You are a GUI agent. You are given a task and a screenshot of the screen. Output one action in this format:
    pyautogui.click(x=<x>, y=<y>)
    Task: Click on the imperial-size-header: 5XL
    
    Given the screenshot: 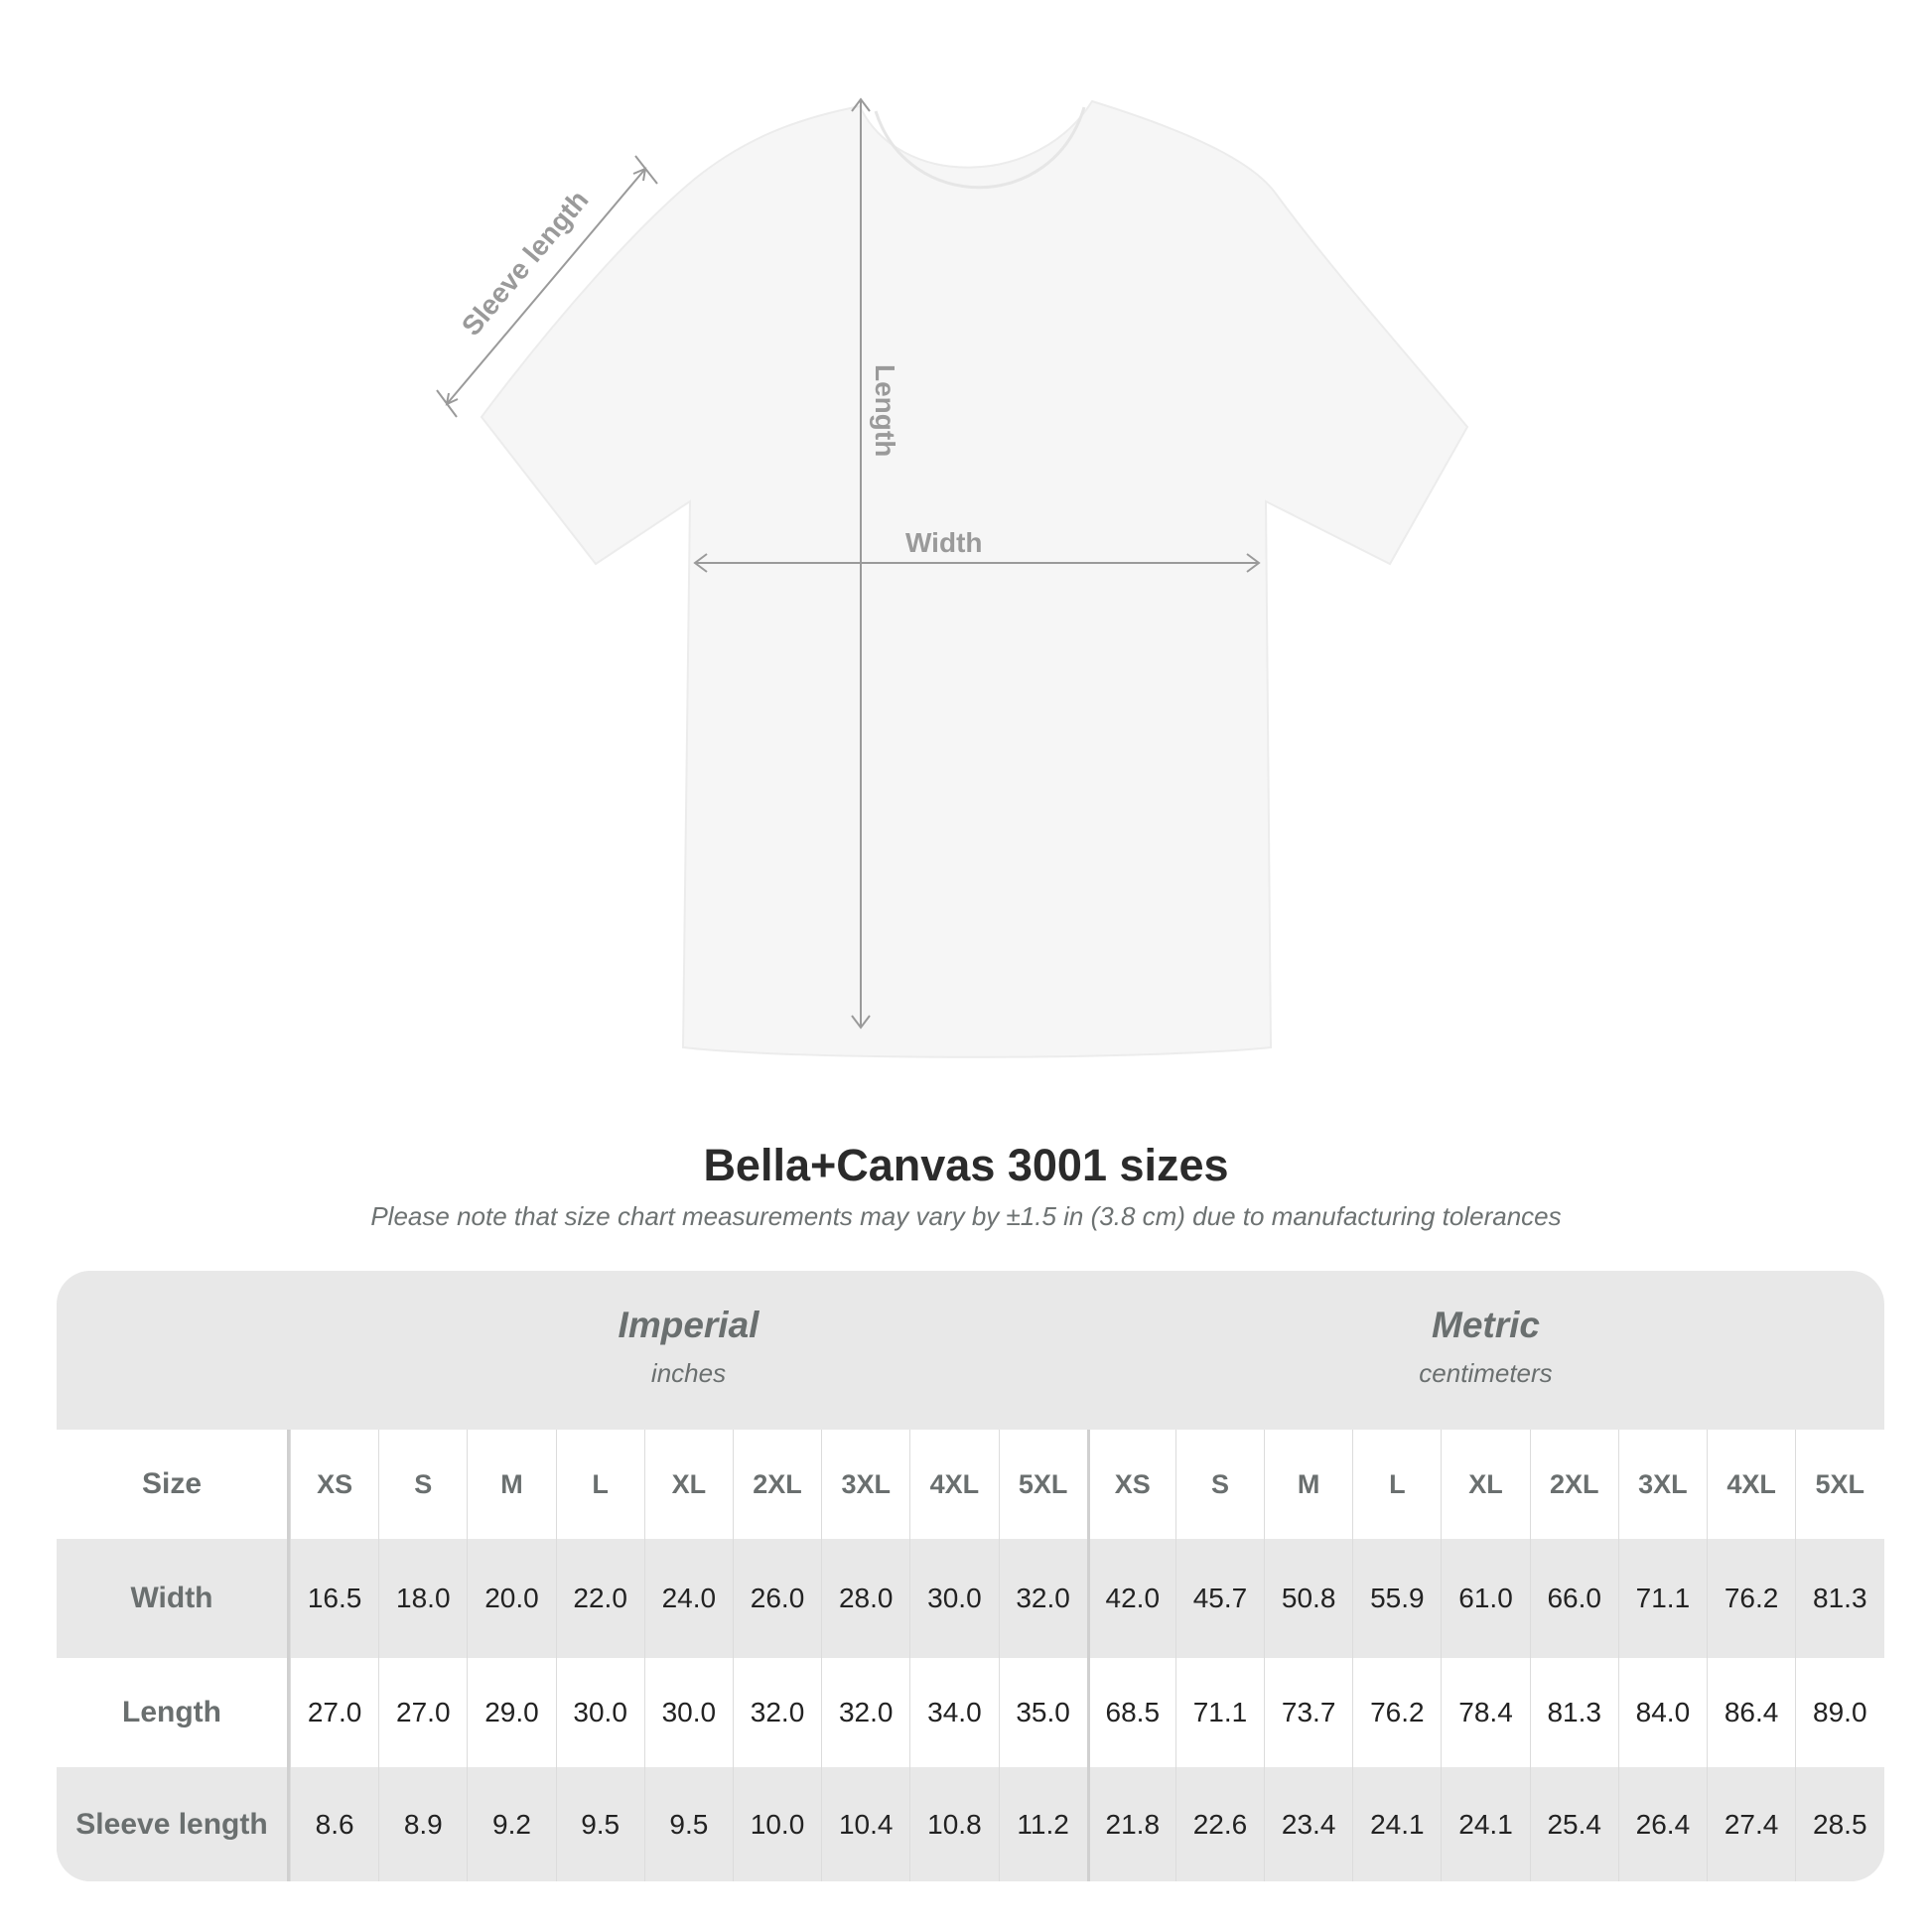 What is the action you would take?
    pyautogui.click(x=1042, y=1485)
    